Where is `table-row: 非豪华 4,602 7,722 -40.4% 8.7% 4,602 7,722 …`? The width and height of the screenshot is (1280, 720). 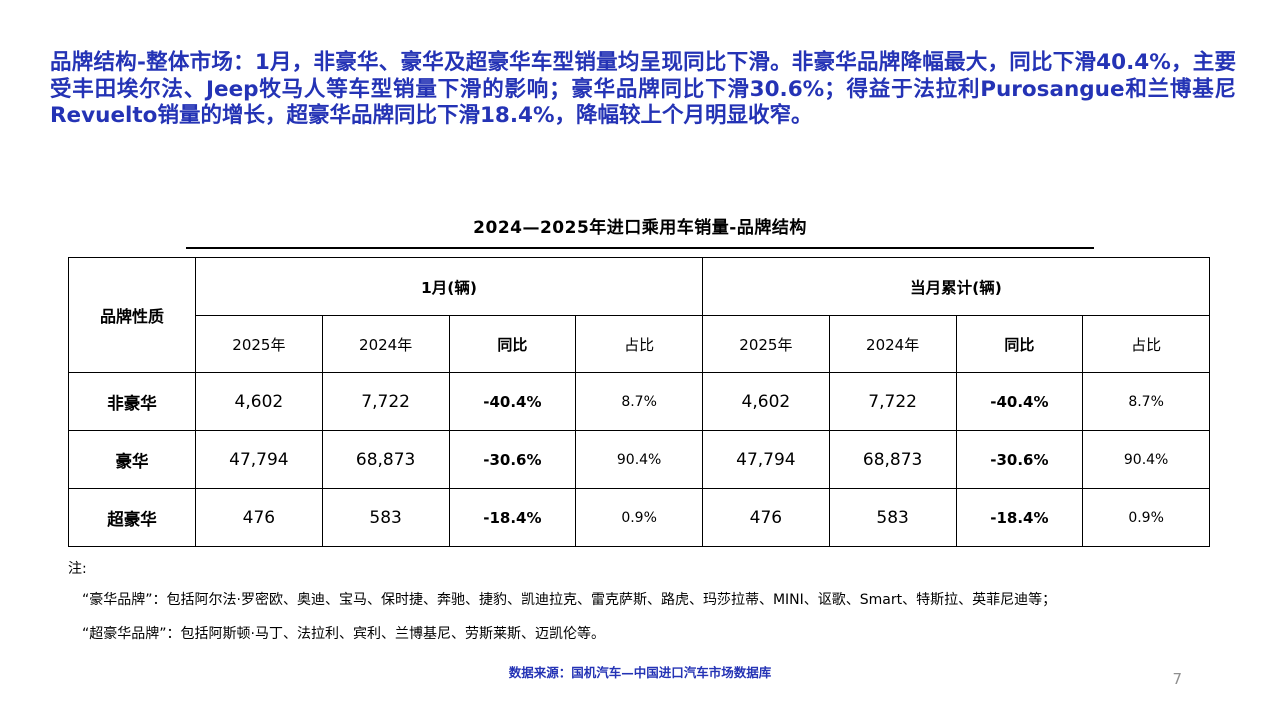
table-row: 非豪华 4,602 7,722 -40.4% 8.7% 4,602 7,722 … is located at coordinates (639, 401).